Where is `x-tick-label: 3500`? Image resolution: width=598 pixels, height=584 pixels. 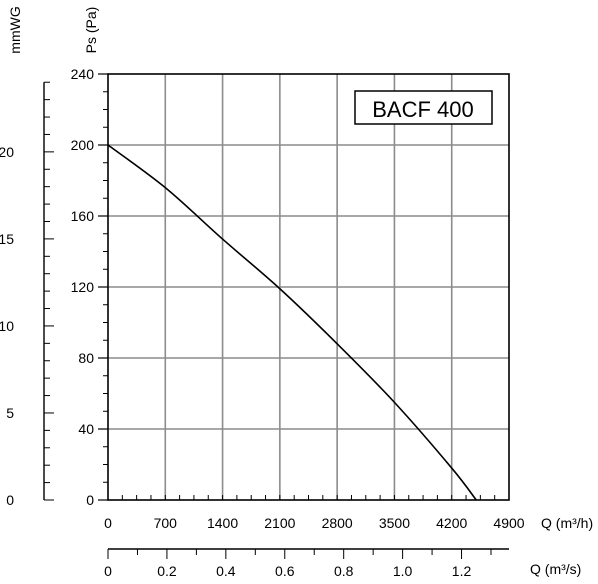
x-tick-label: 3500 is located at coordinates (394, 523).